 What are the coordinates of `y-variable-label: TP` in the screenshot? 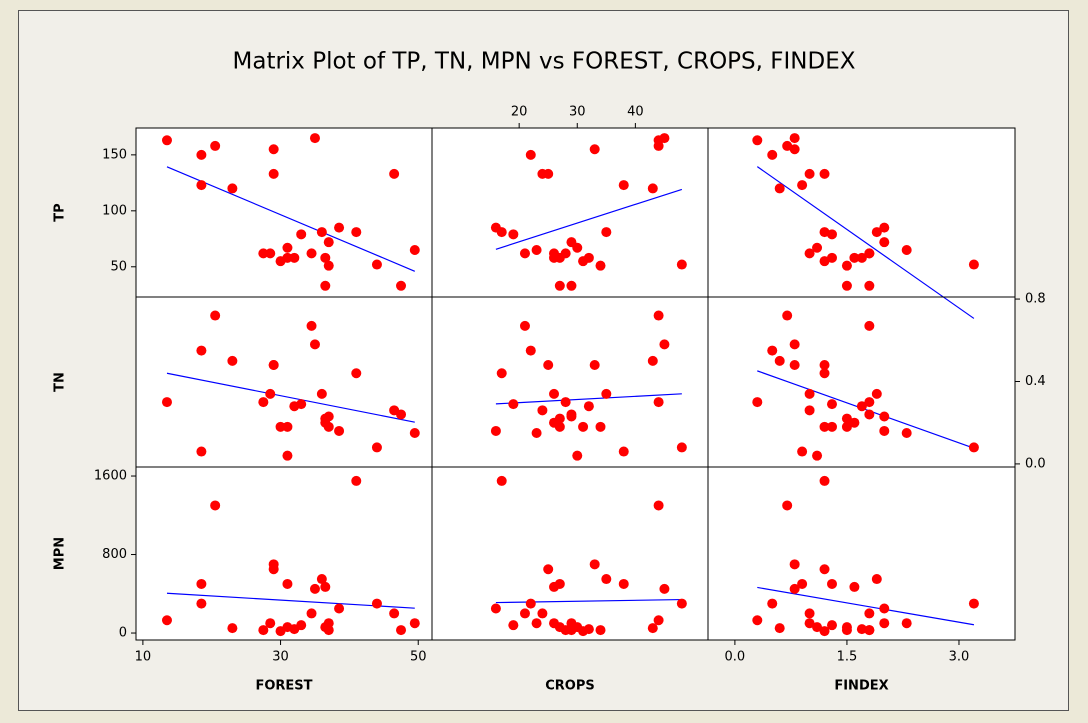 It's located at (60, 212).